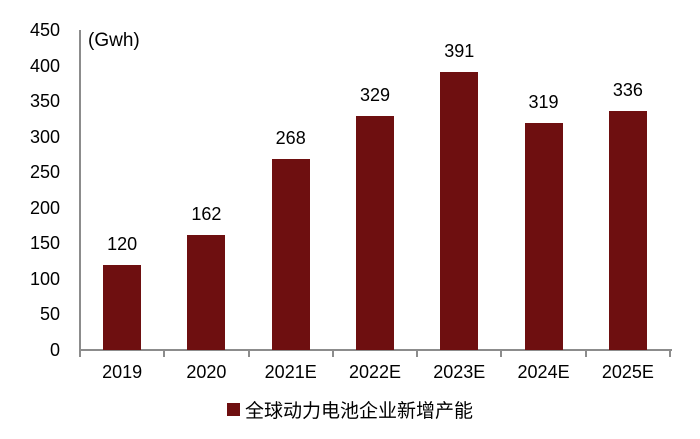 Image resolution: width=700 pixels, height=439 pixels. I want to click on bar-value-label: 329, so click(375, 95).